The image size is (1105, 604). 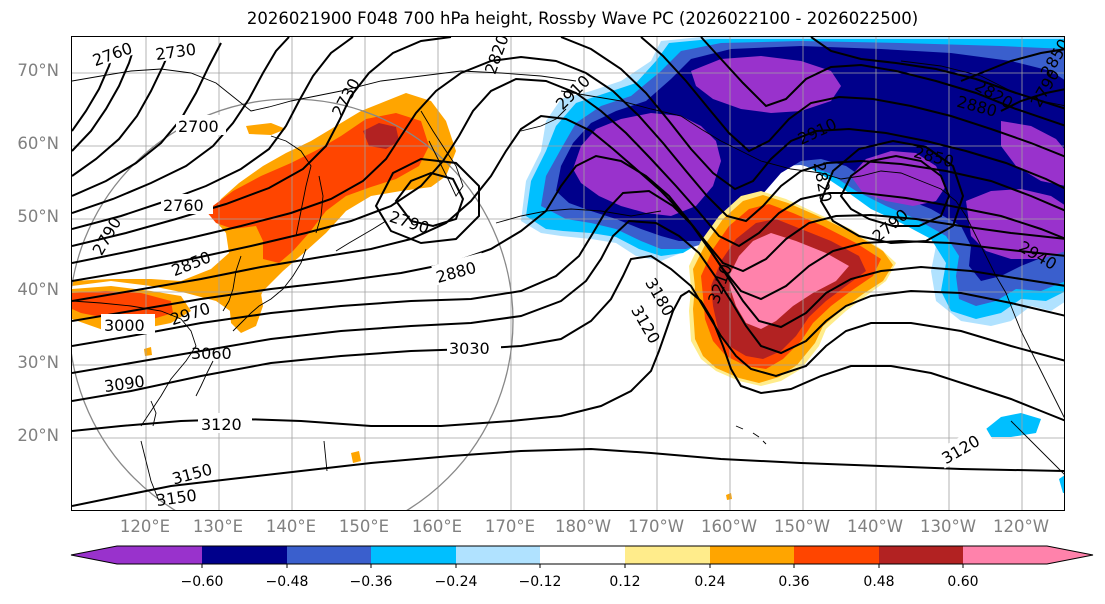 I want to click on coast-taiwan, so click(x=153, y=413).